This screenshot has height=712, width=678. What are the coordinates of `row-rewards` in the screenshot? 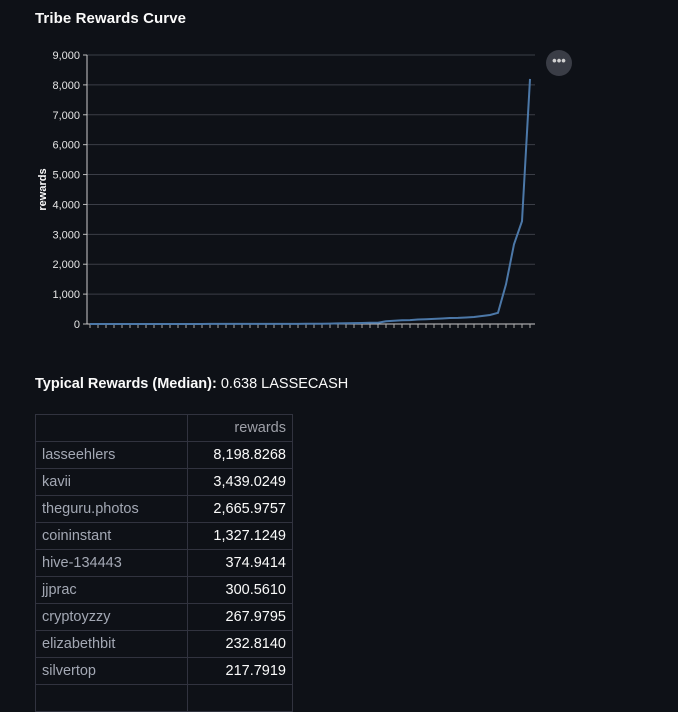 It's located at (240, 698).